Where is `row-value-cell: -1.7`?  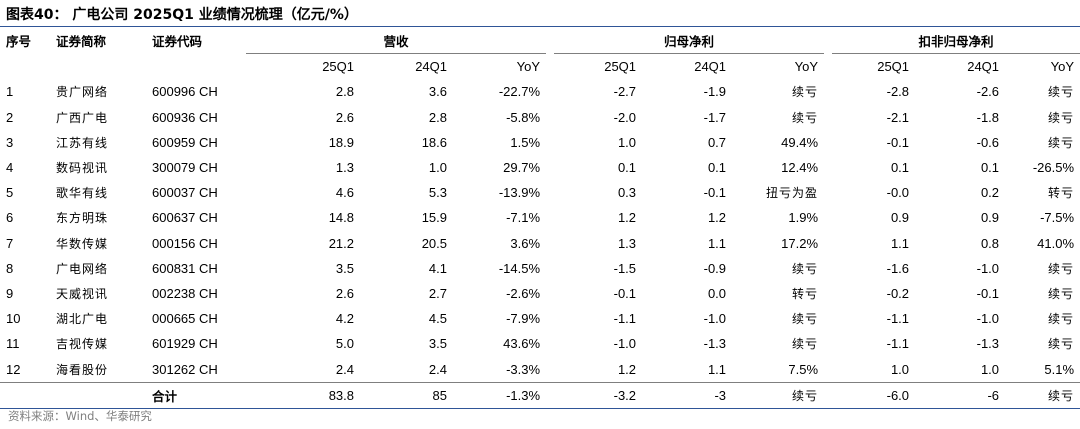
row-value-cell: -1.7 is located at coordinates (715, 117).